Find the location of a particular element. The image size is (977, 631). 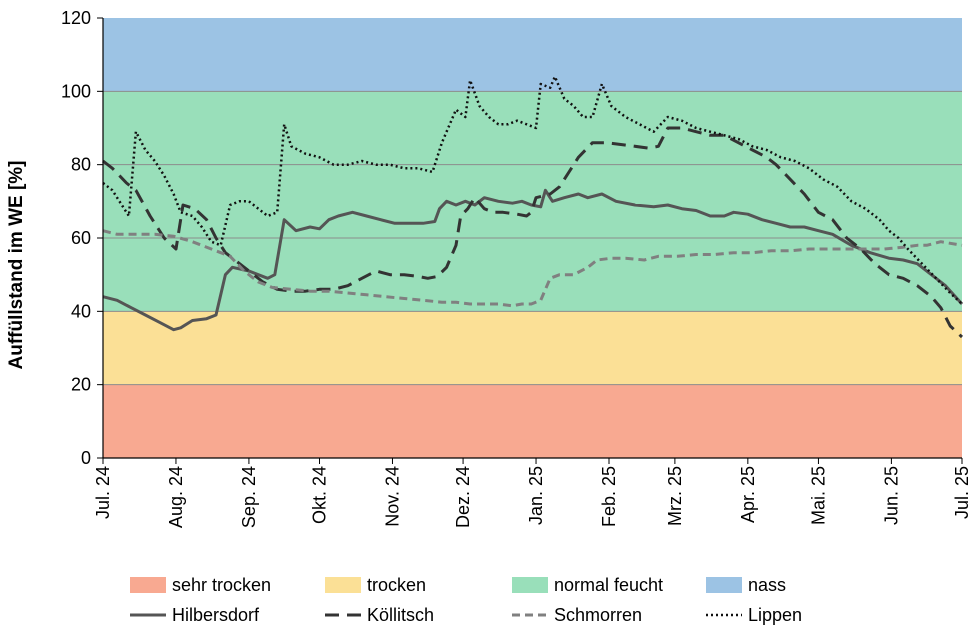

y-tick-label-0: 0 is located at coordinates (86, 458).